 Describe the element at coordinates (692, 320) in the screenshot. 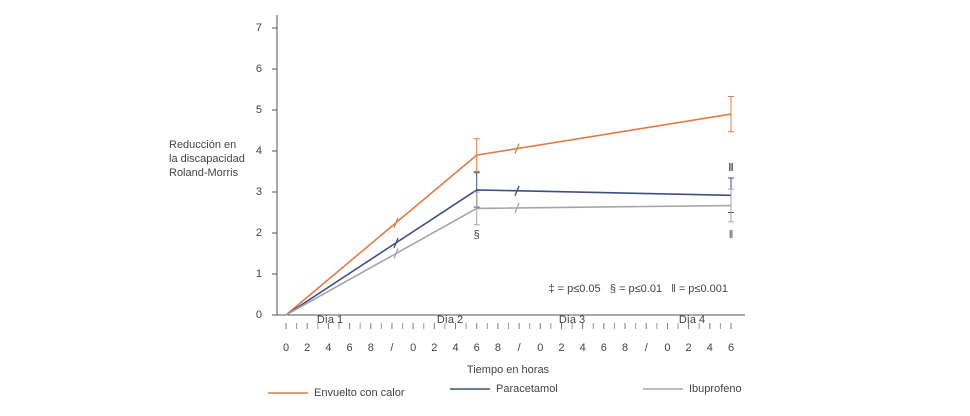

I see `day-label: Día 4` at that location.